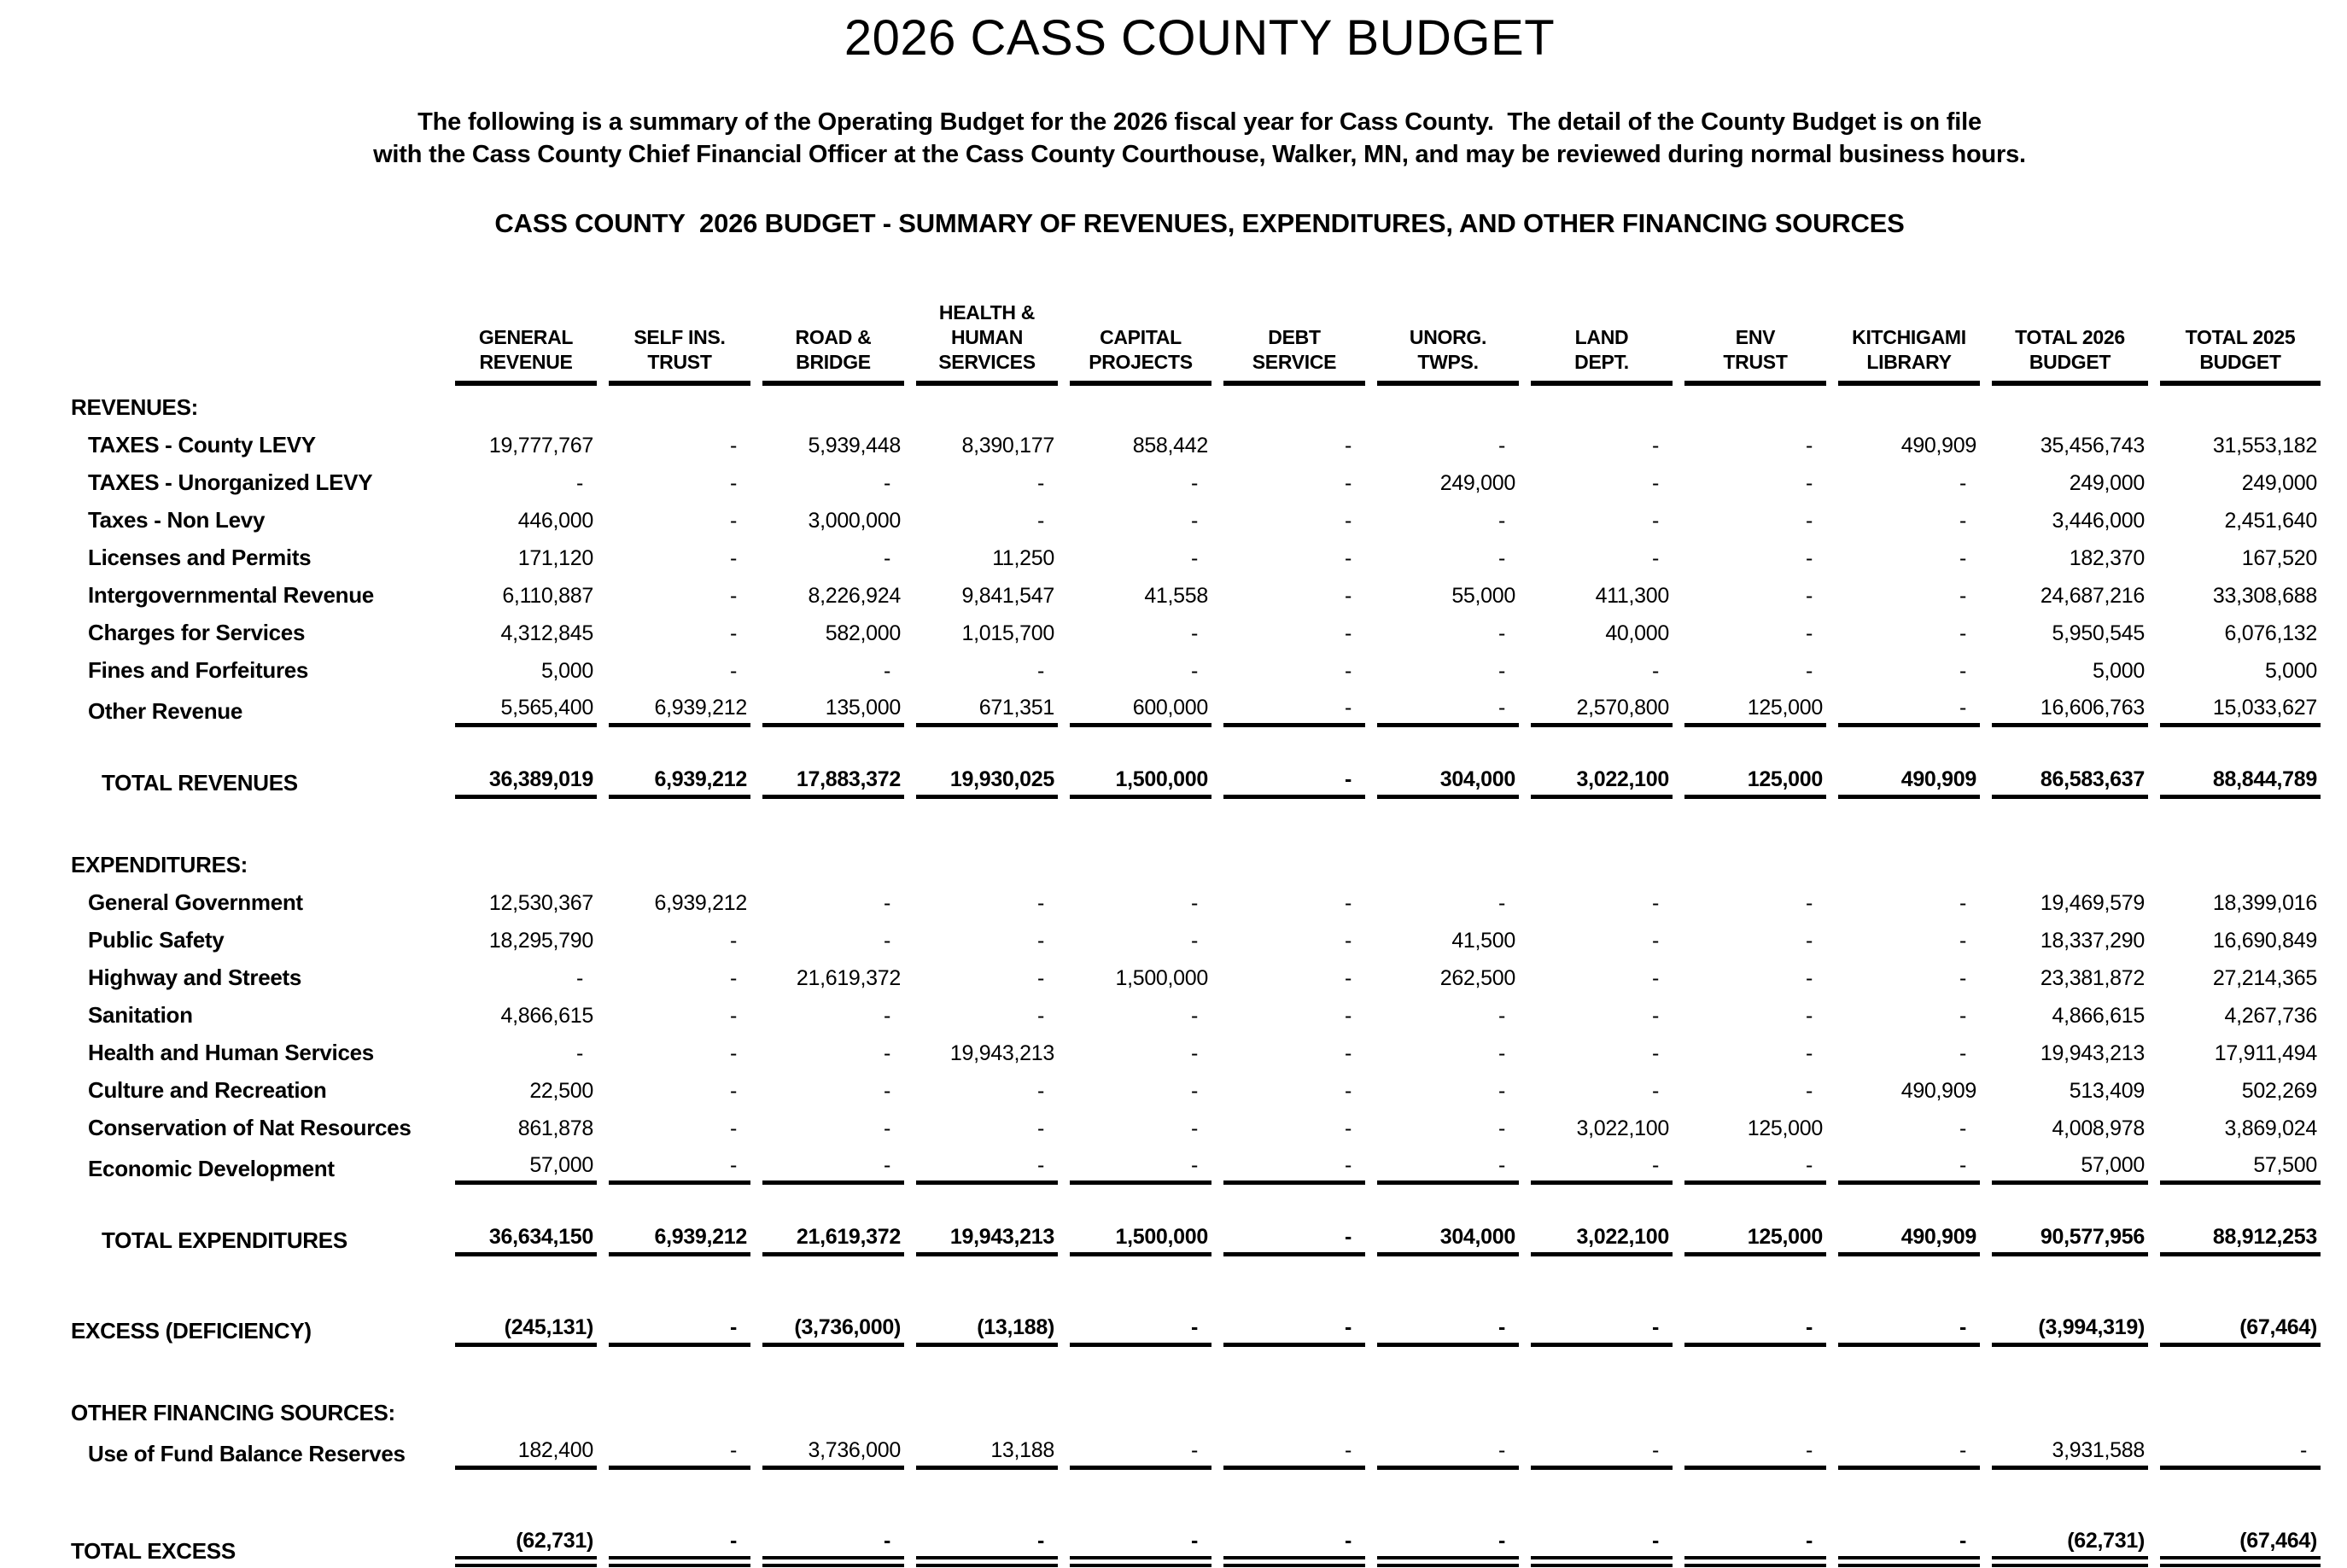  I want to click on row-label: Conservation of Nat Resources, so click(250, 1127).